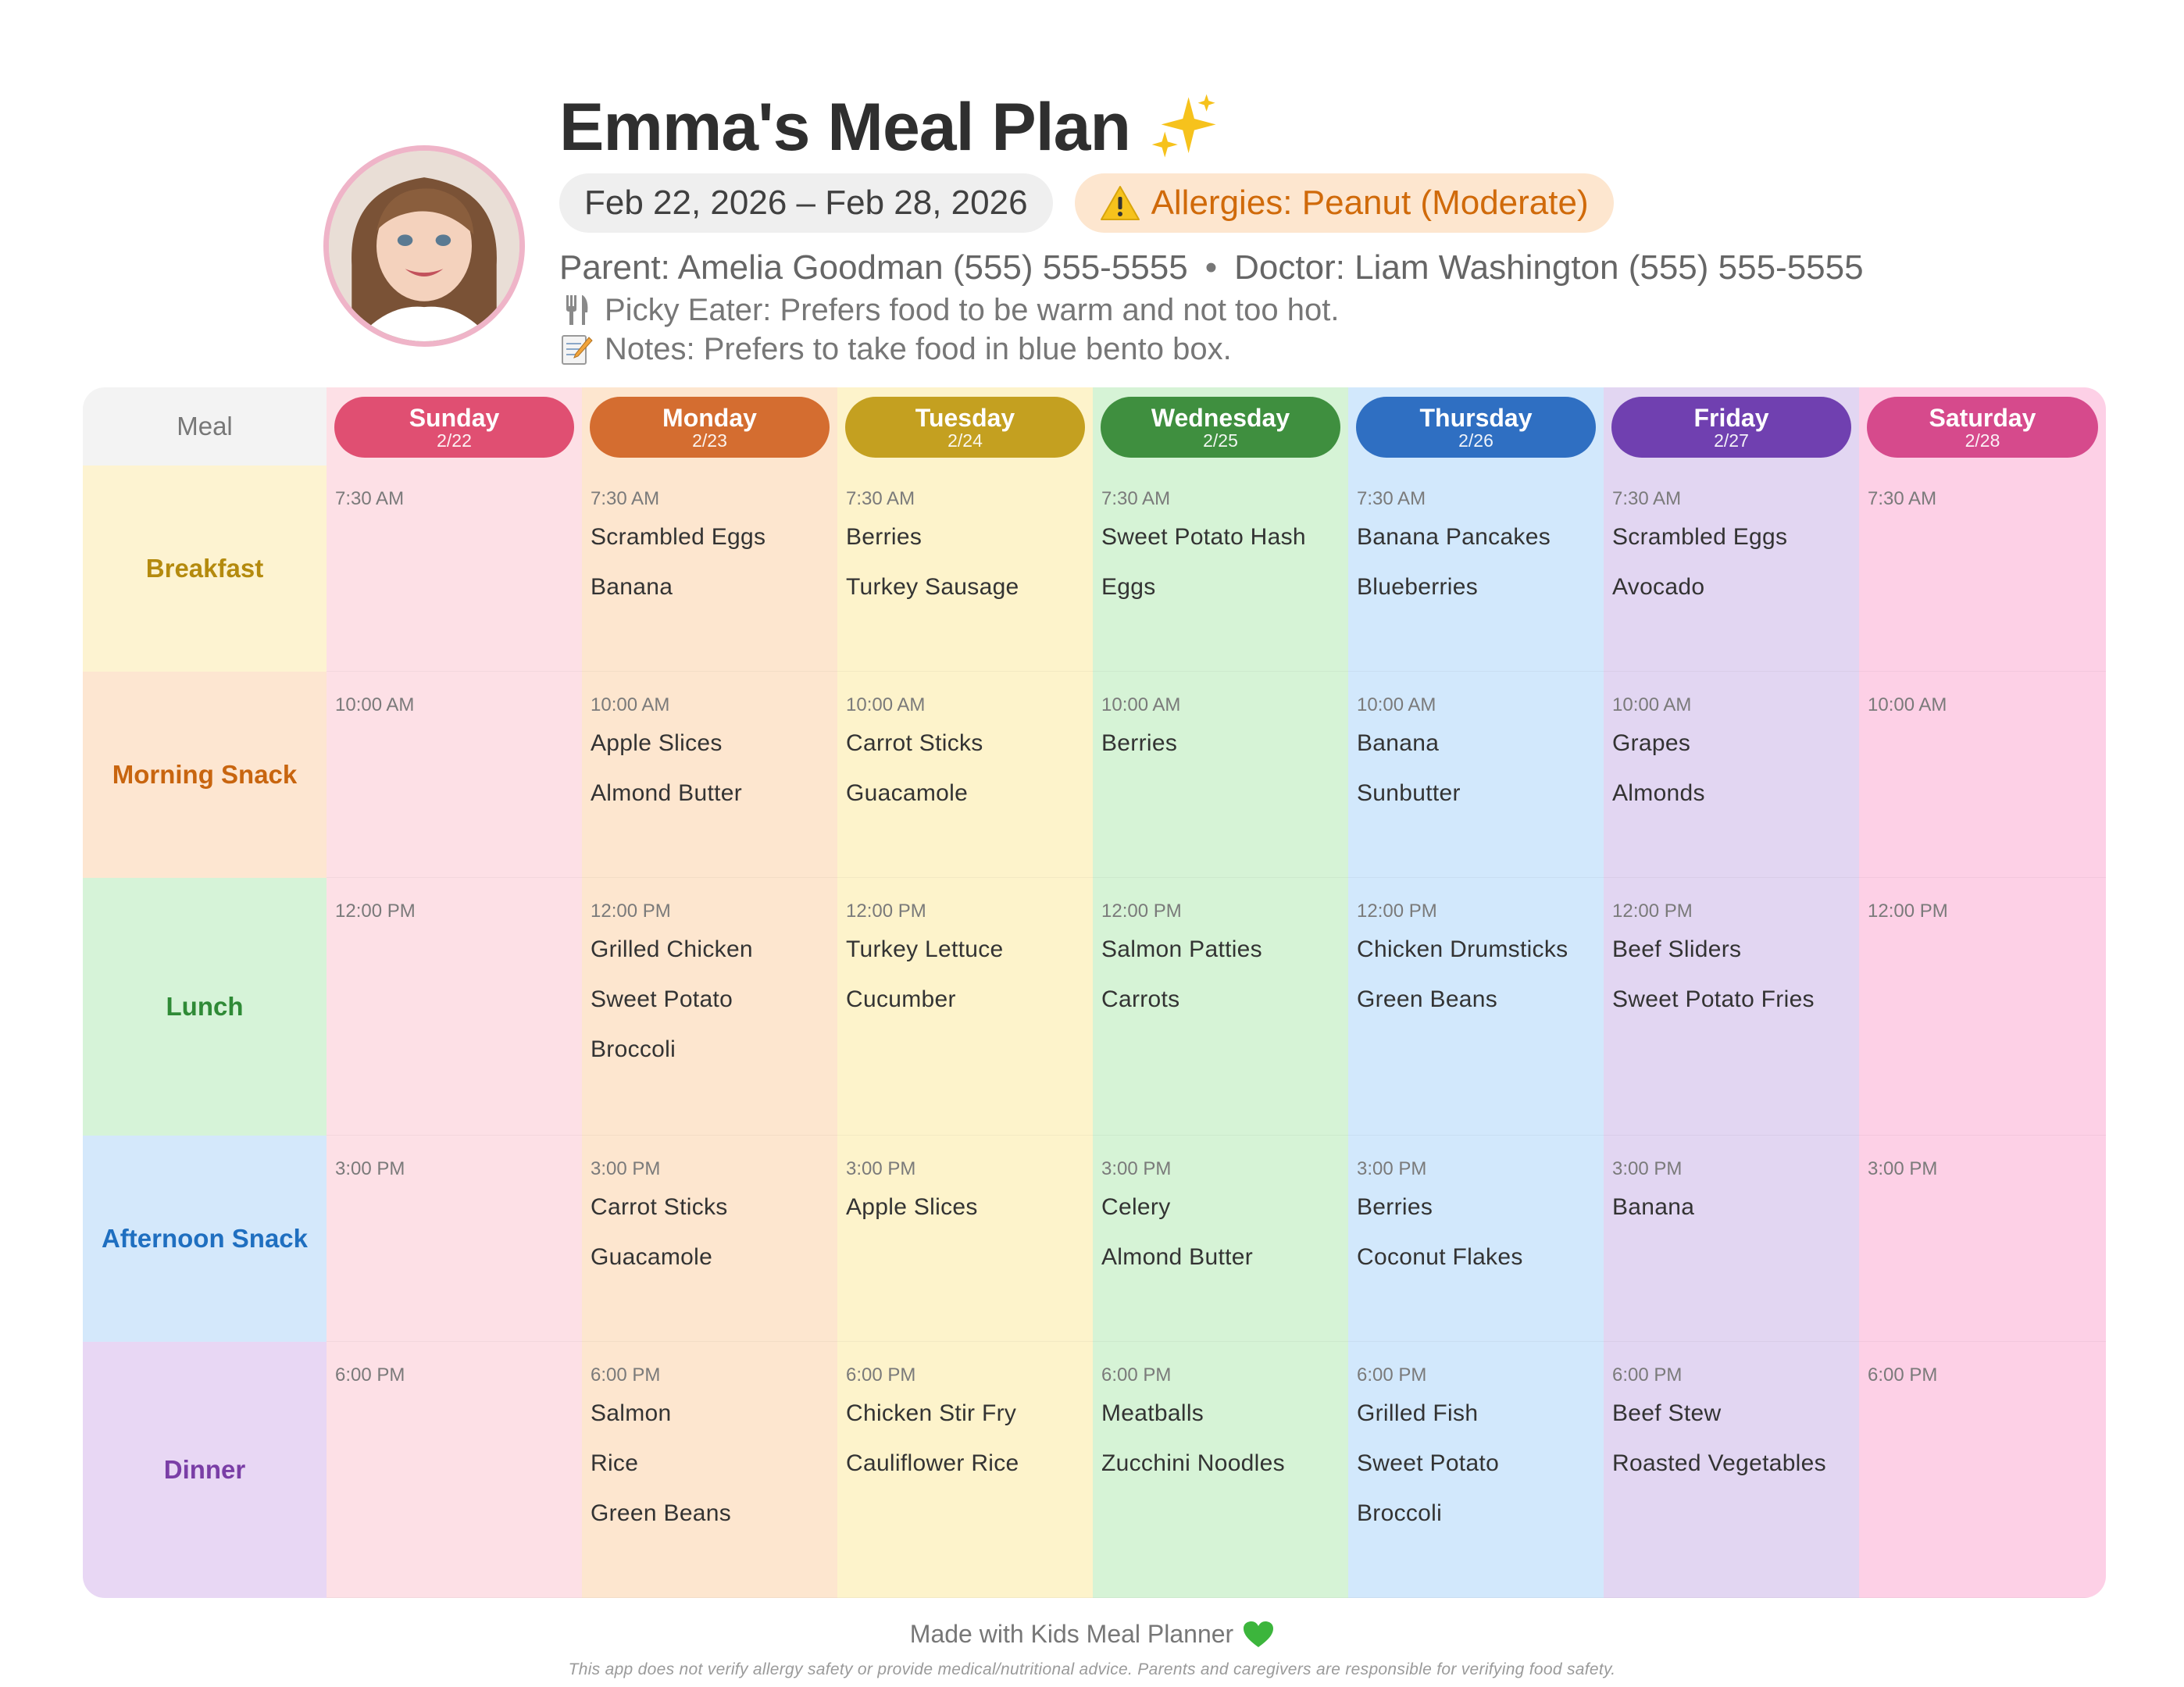  What do you see at coordinates (890, 127) in the screenshot?
I see `title-row: Emma's Meal Plan` at bounding box center [890, 127].